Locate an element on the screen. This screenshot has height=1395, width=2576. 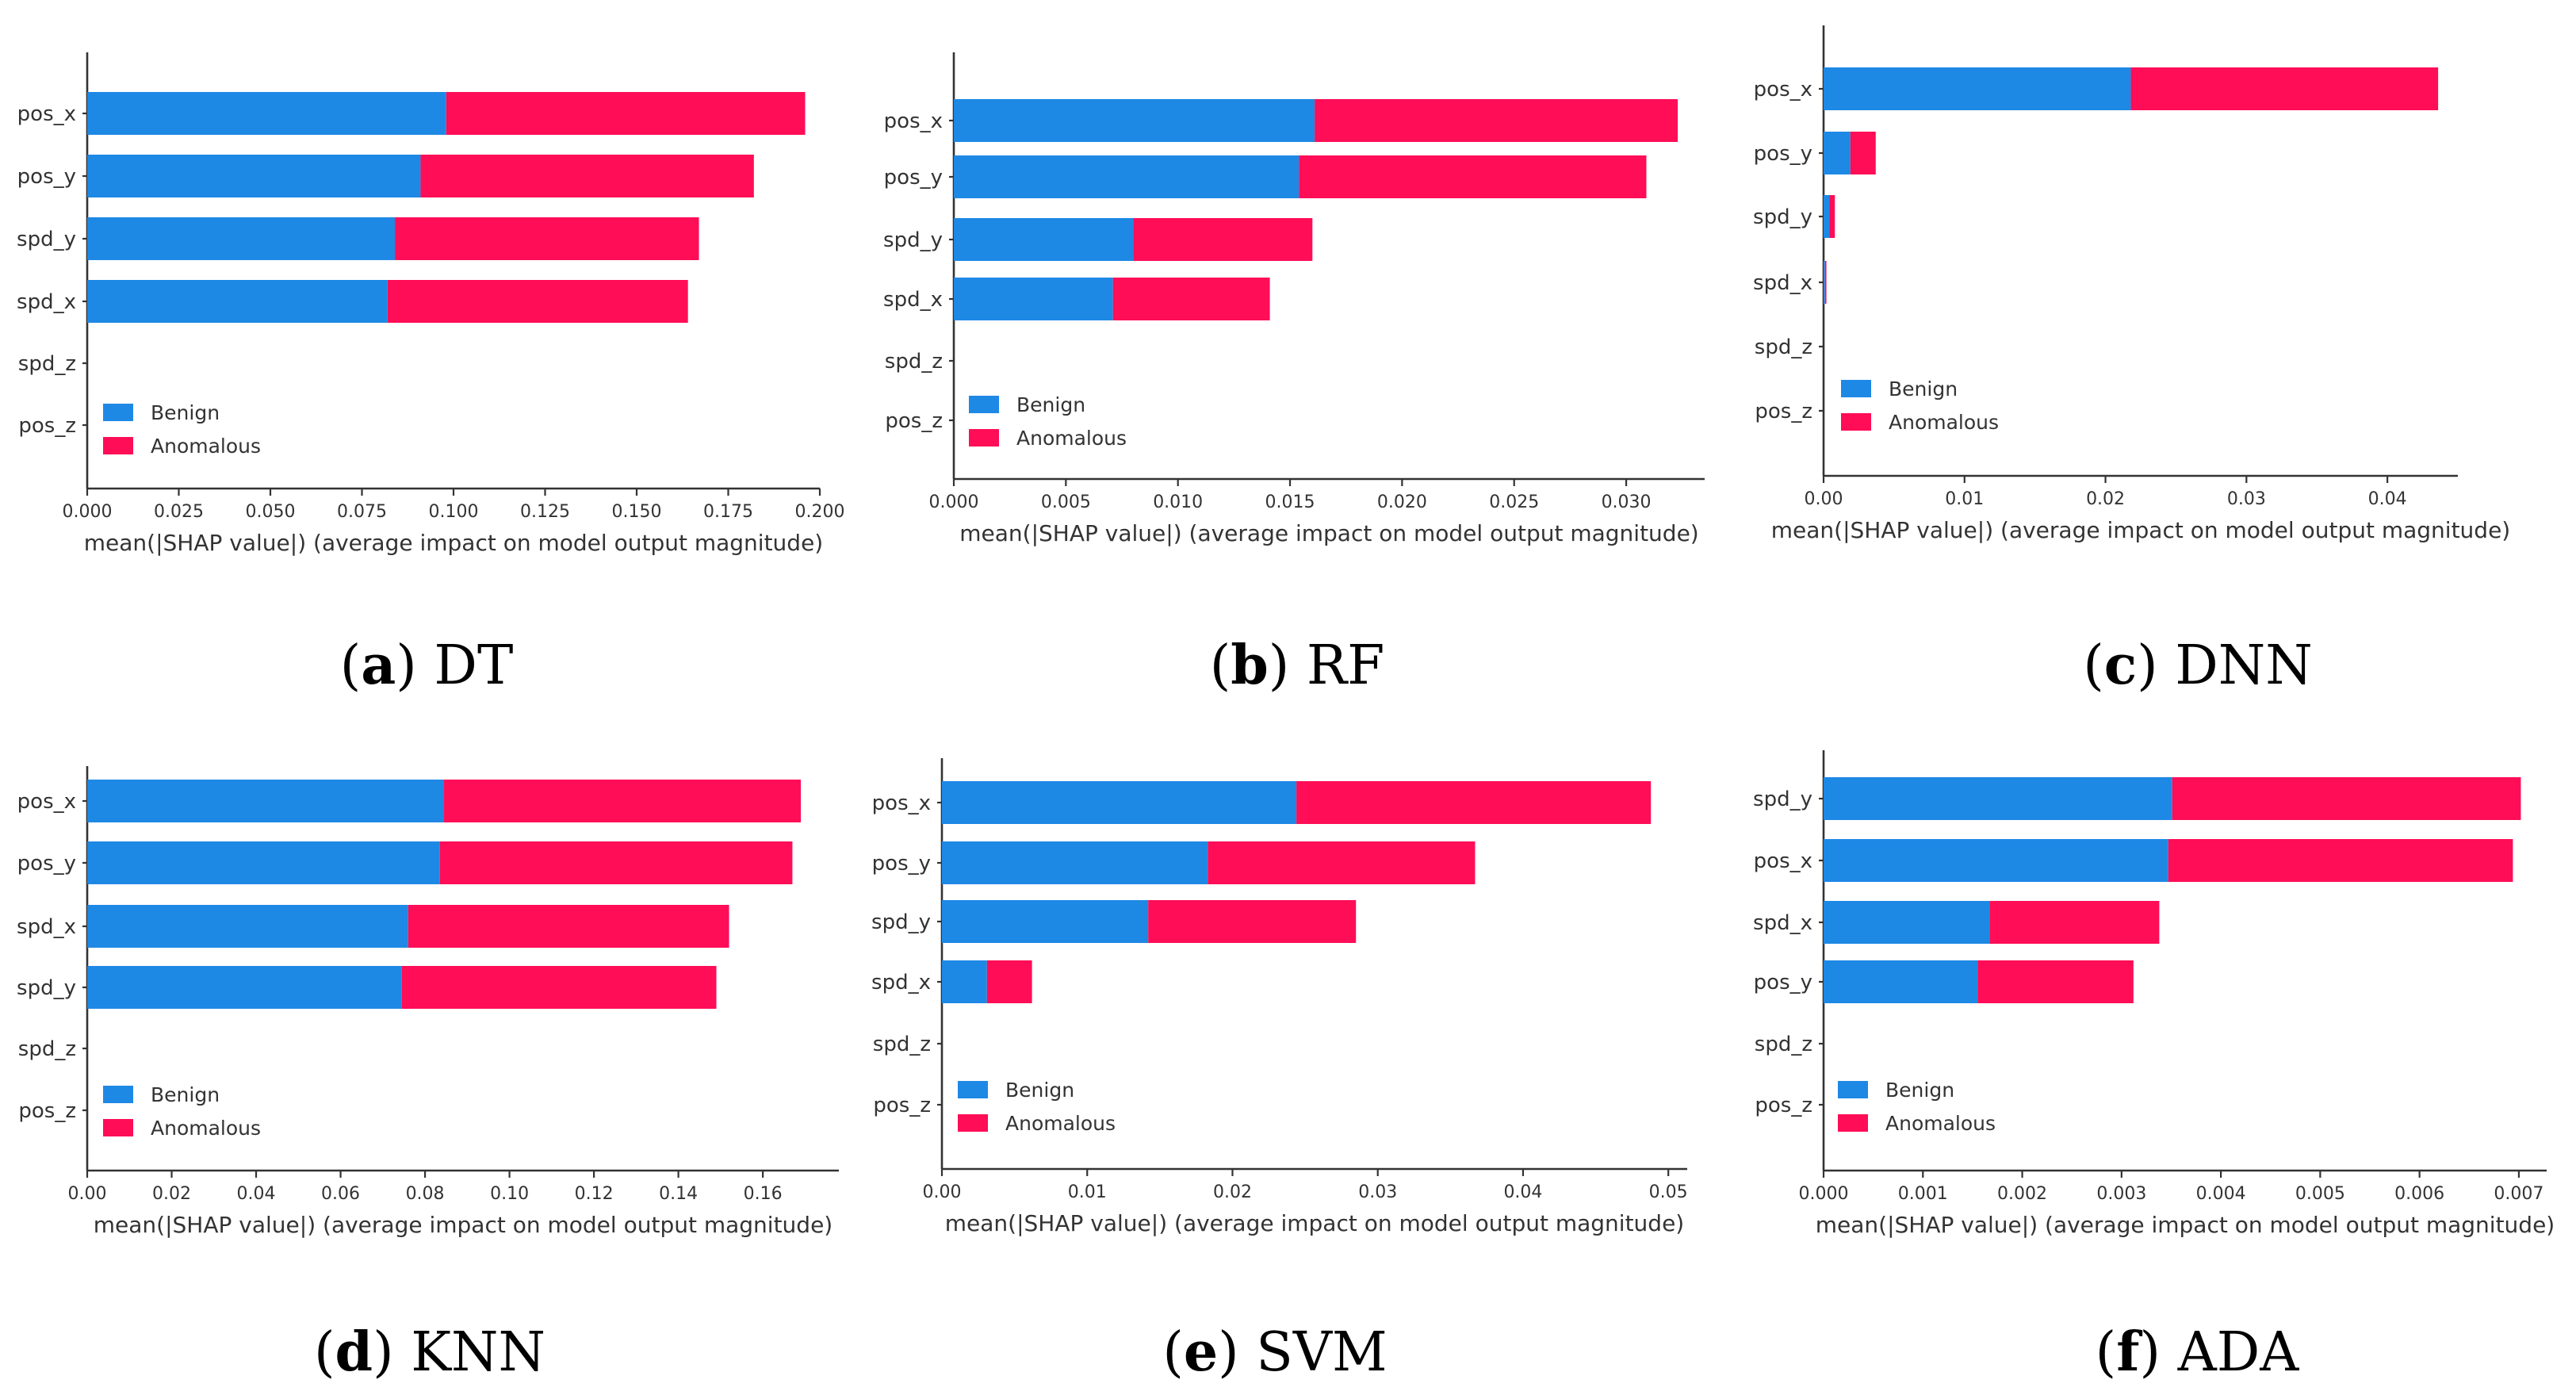
caption-letter: b is located at coordinates (1250, 665).